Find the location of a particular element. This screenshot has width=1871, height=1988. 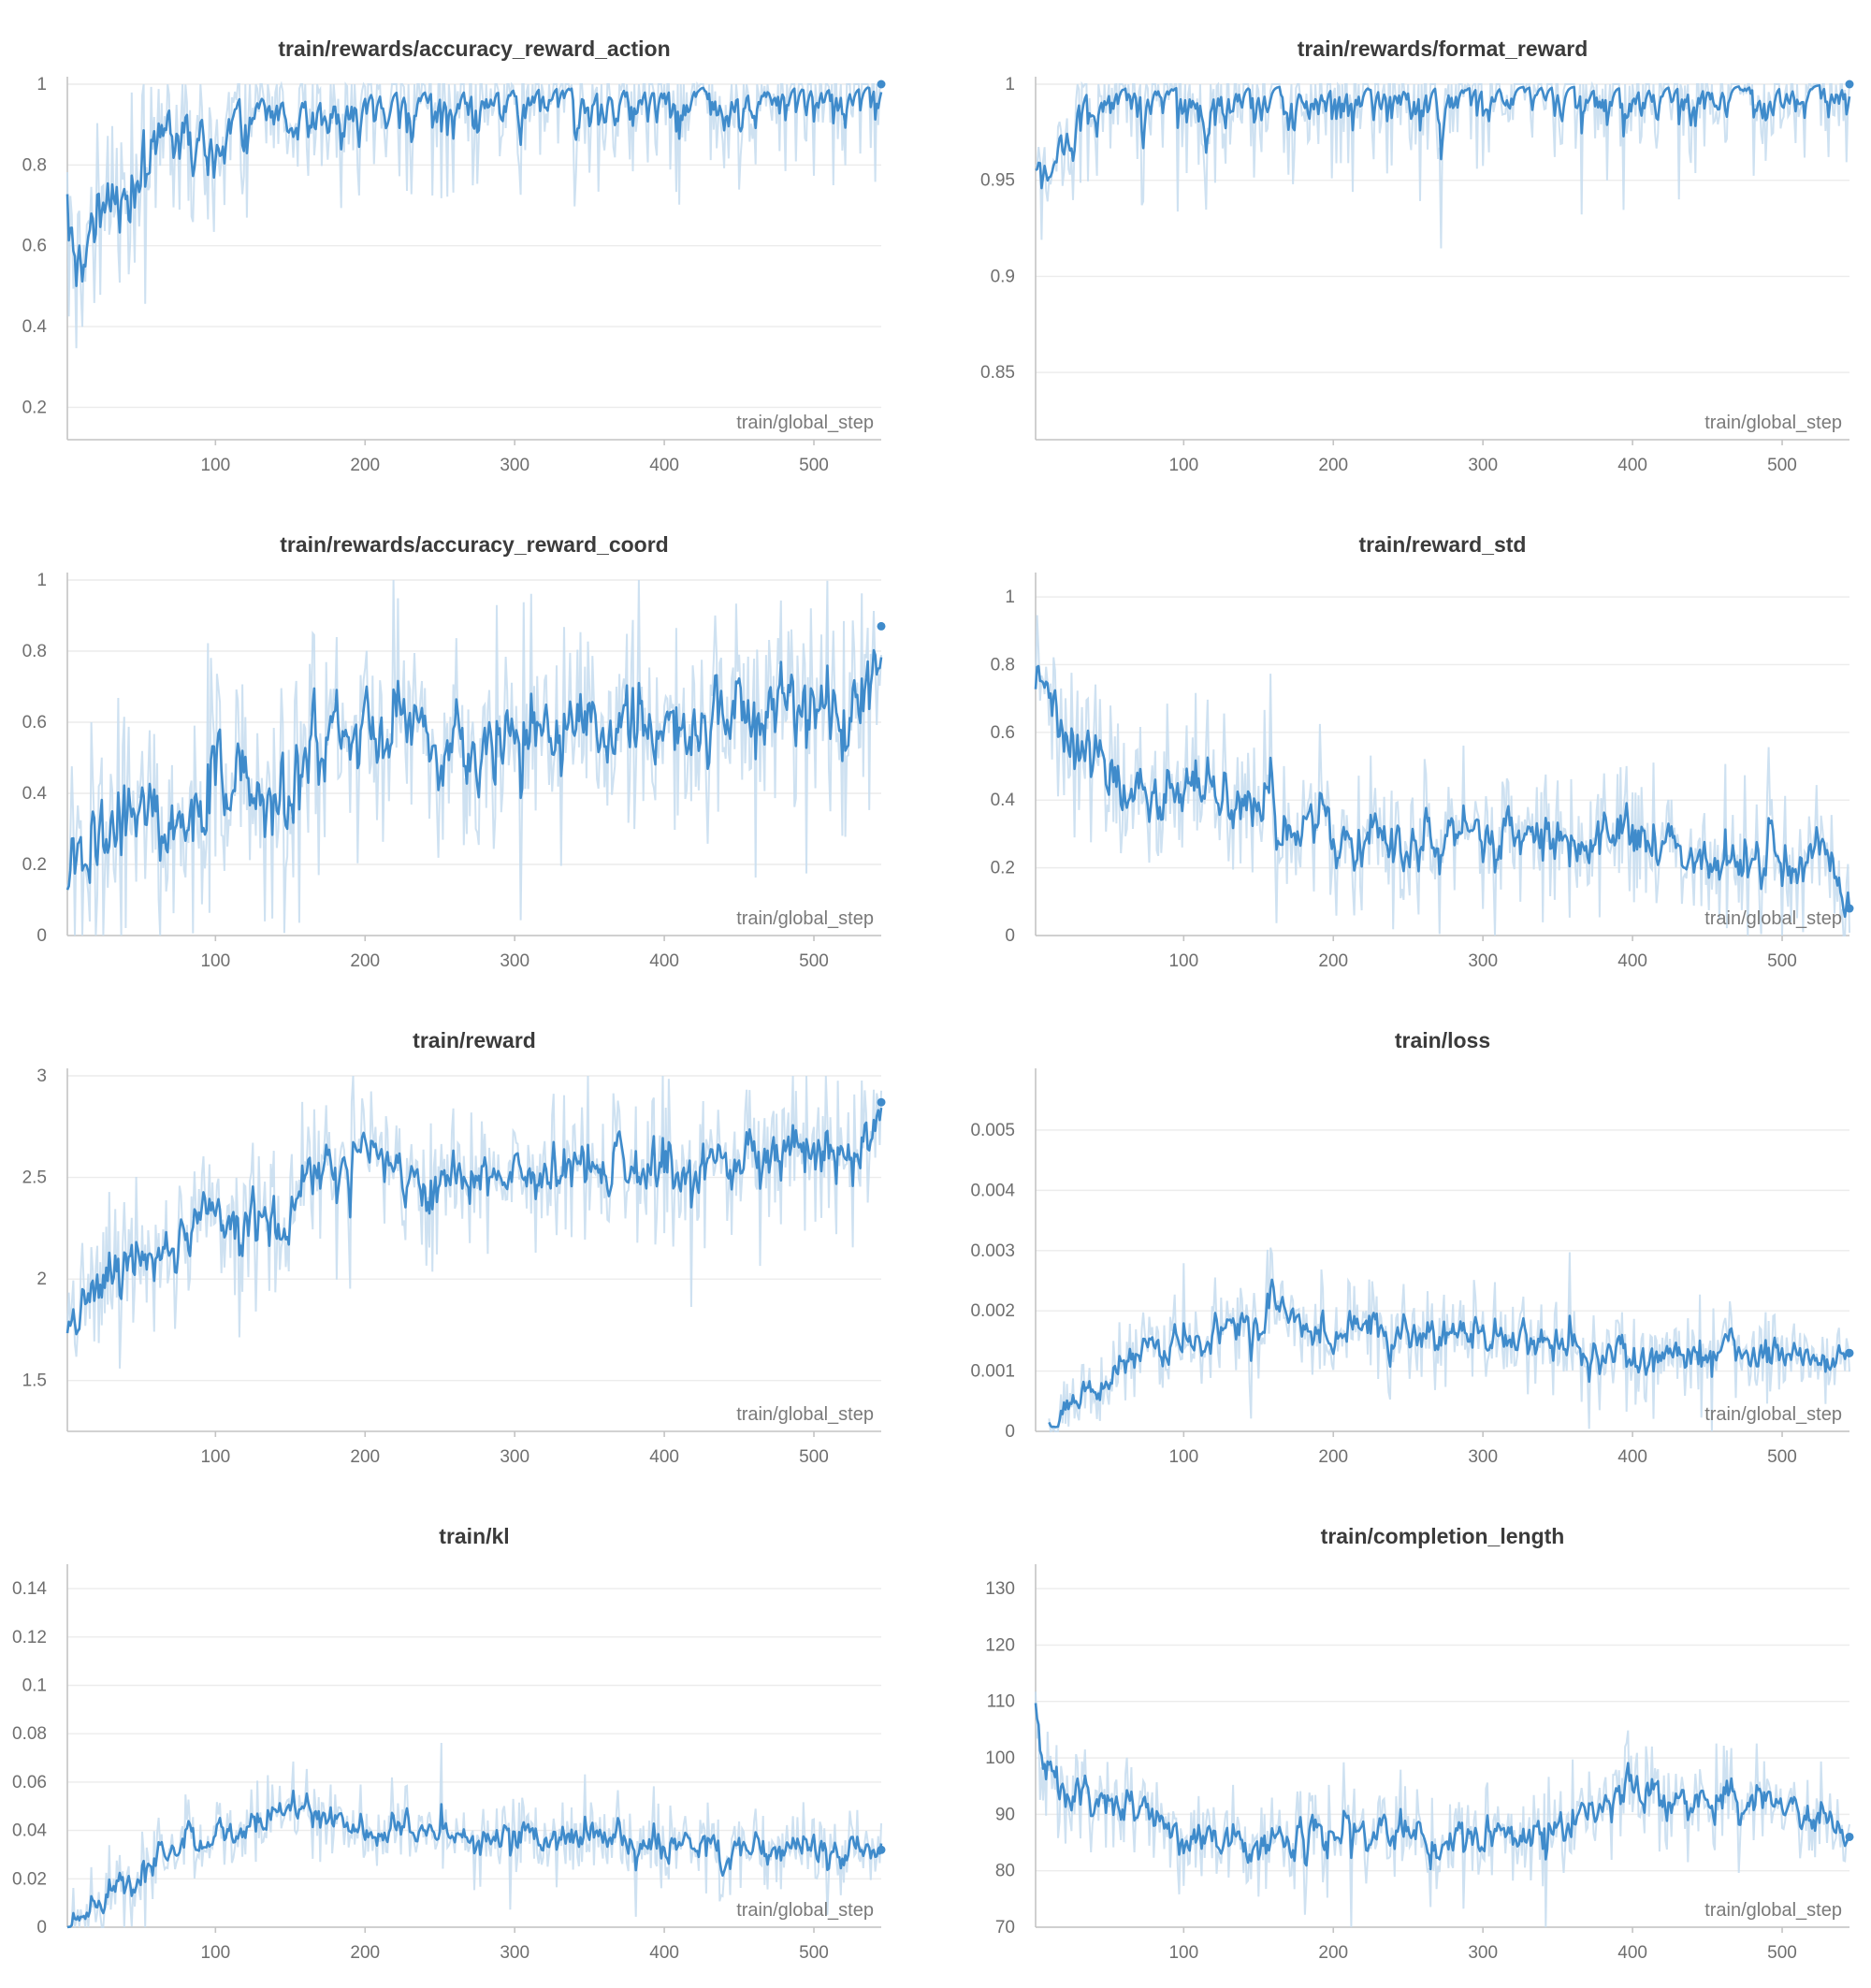

y-tick-label: 0.003 is located at coordinates (992, 1251).